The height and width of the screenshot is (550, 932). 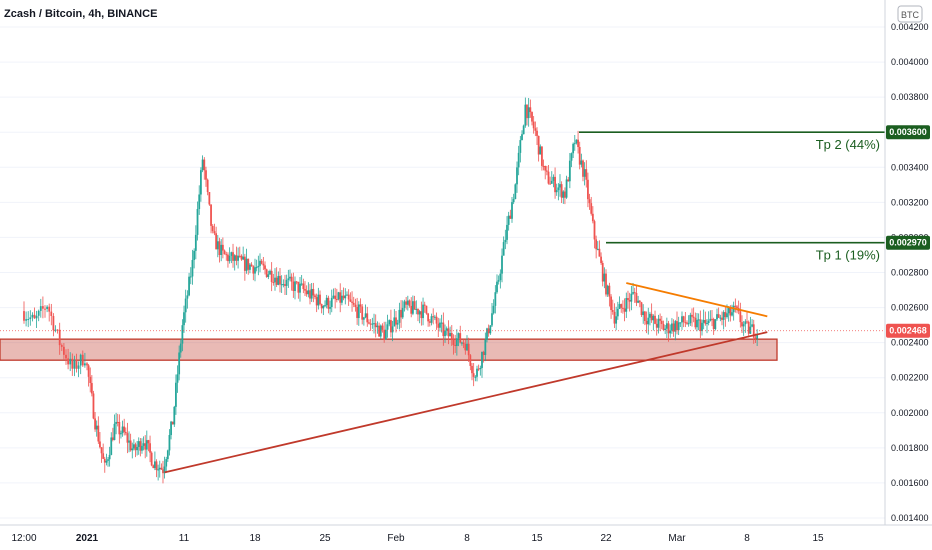 What do you see at coordinates (910, 483) in the screenshot?
I see `price-tick-label: 0.001600` at bounding box center [910, 483].